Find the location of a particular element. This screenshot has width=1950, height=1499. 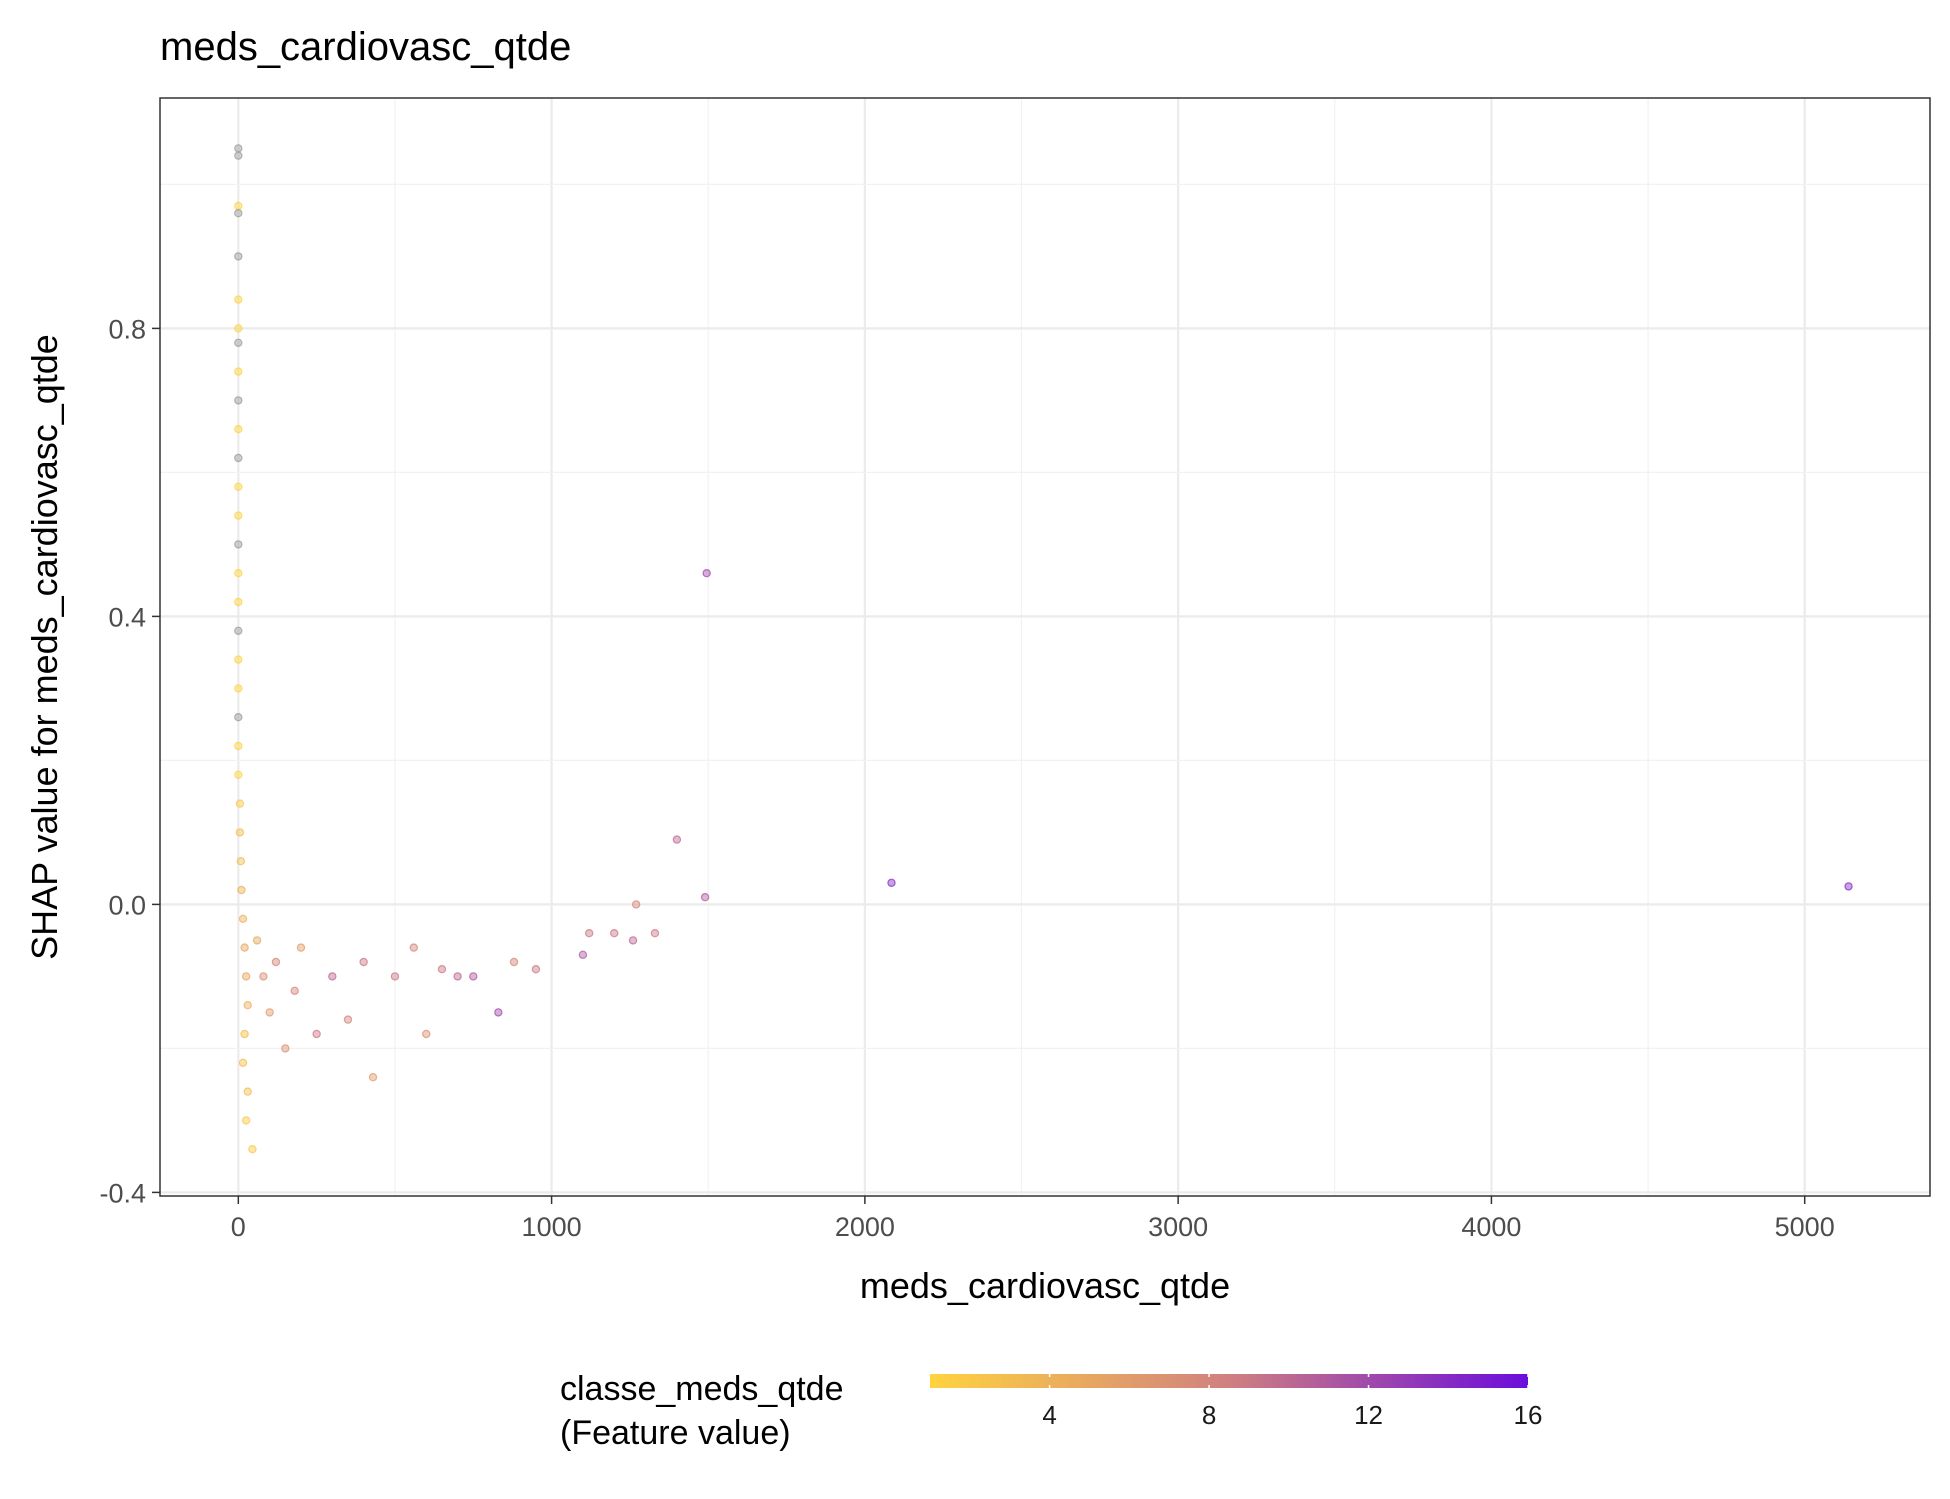

y-tick-label: 0.8 is located at coordinates (127, 329).